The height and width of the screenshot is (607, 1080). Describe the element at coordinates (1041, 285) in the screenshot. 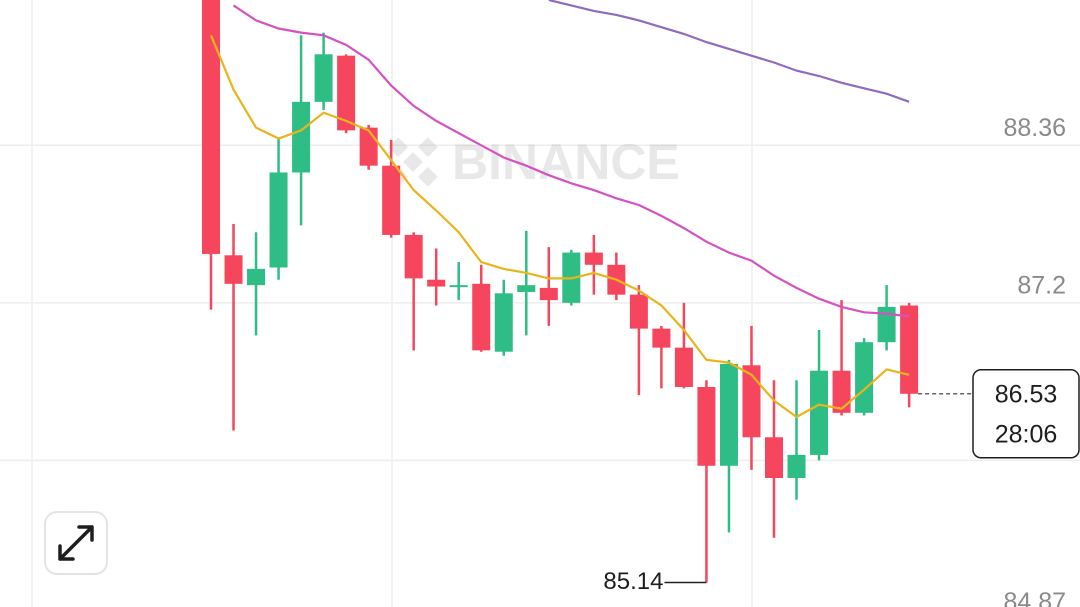

I see `y-tick-label: 87.2` at that location.